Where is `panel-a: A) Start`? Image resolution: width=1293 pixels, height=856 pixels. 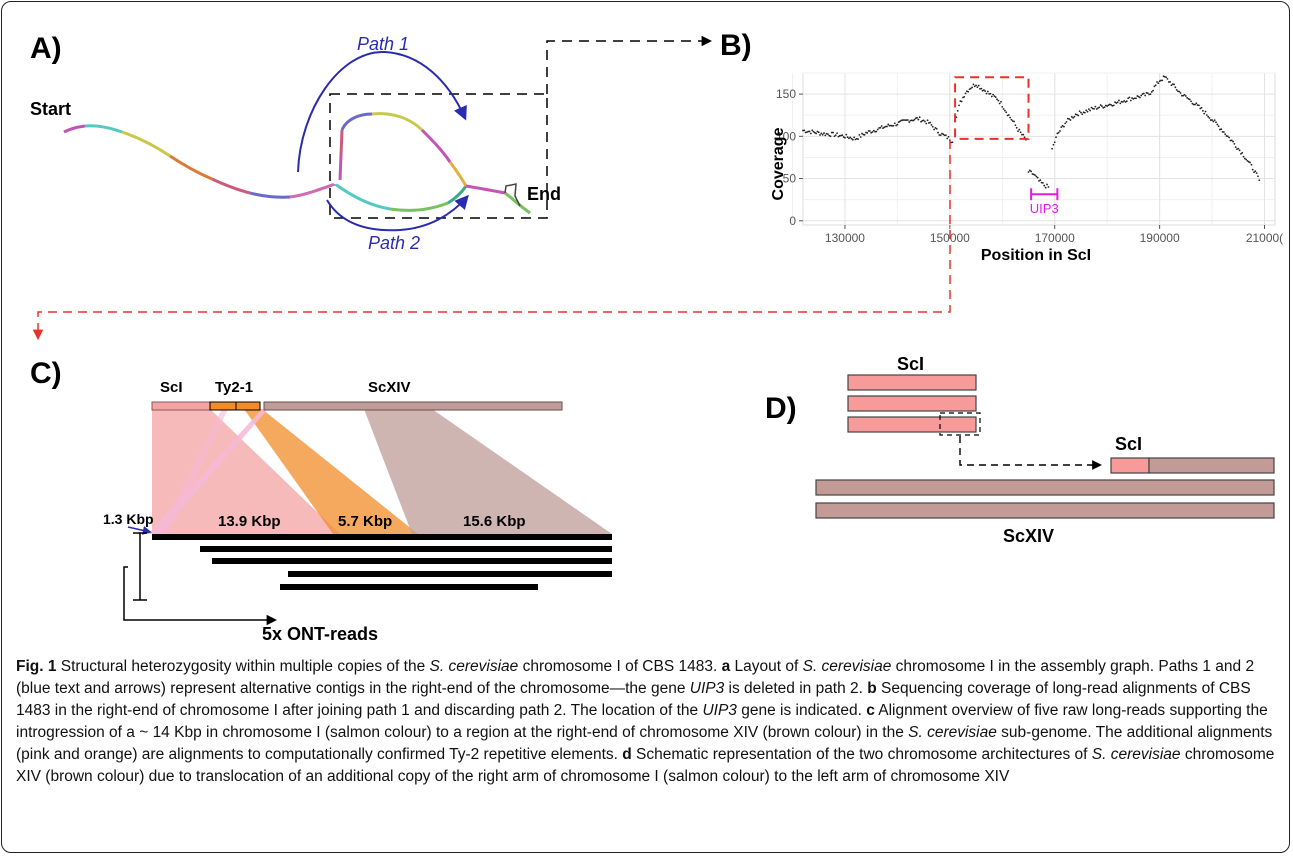 panel-a: A) Start is located at coordinates (371, 142).